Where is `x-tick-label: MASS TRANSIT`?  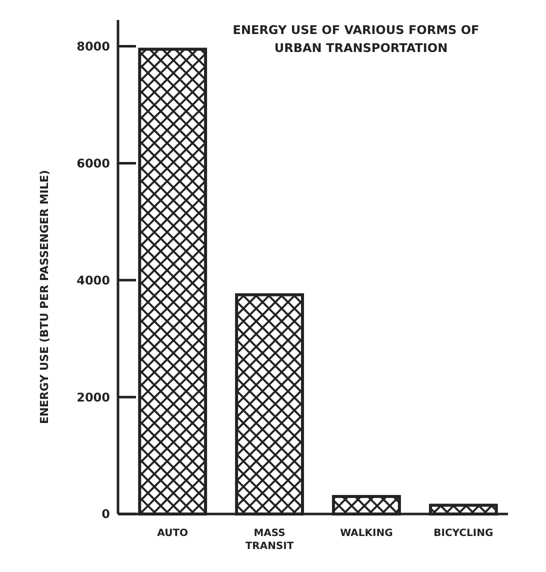
x-tick-label: MASS TRANSIT is located at coordinates (269, 540).